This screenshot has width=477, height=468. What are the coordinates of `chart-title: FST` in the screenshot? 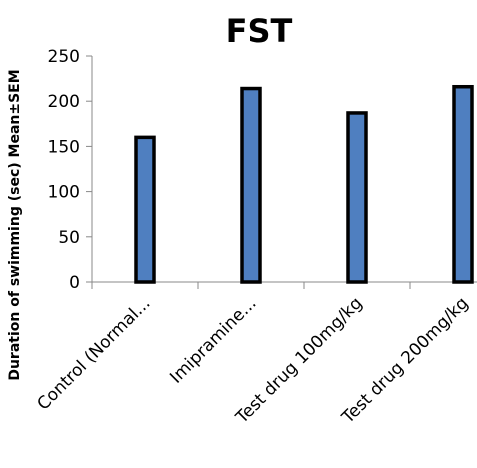 It's located at (259, 31).